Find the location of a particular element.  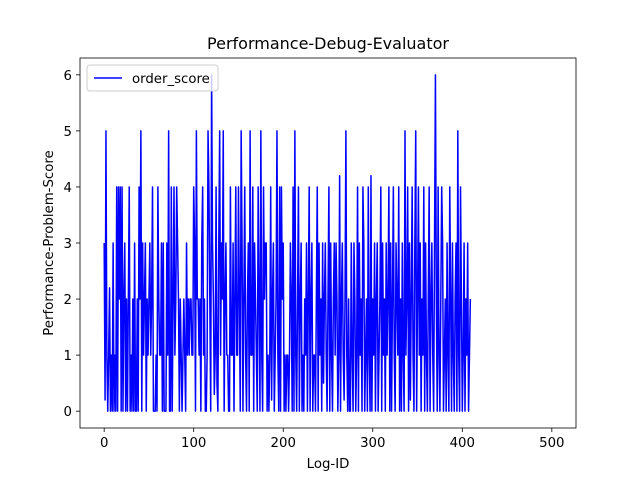

legend-box is located at coordinates (152, 78).